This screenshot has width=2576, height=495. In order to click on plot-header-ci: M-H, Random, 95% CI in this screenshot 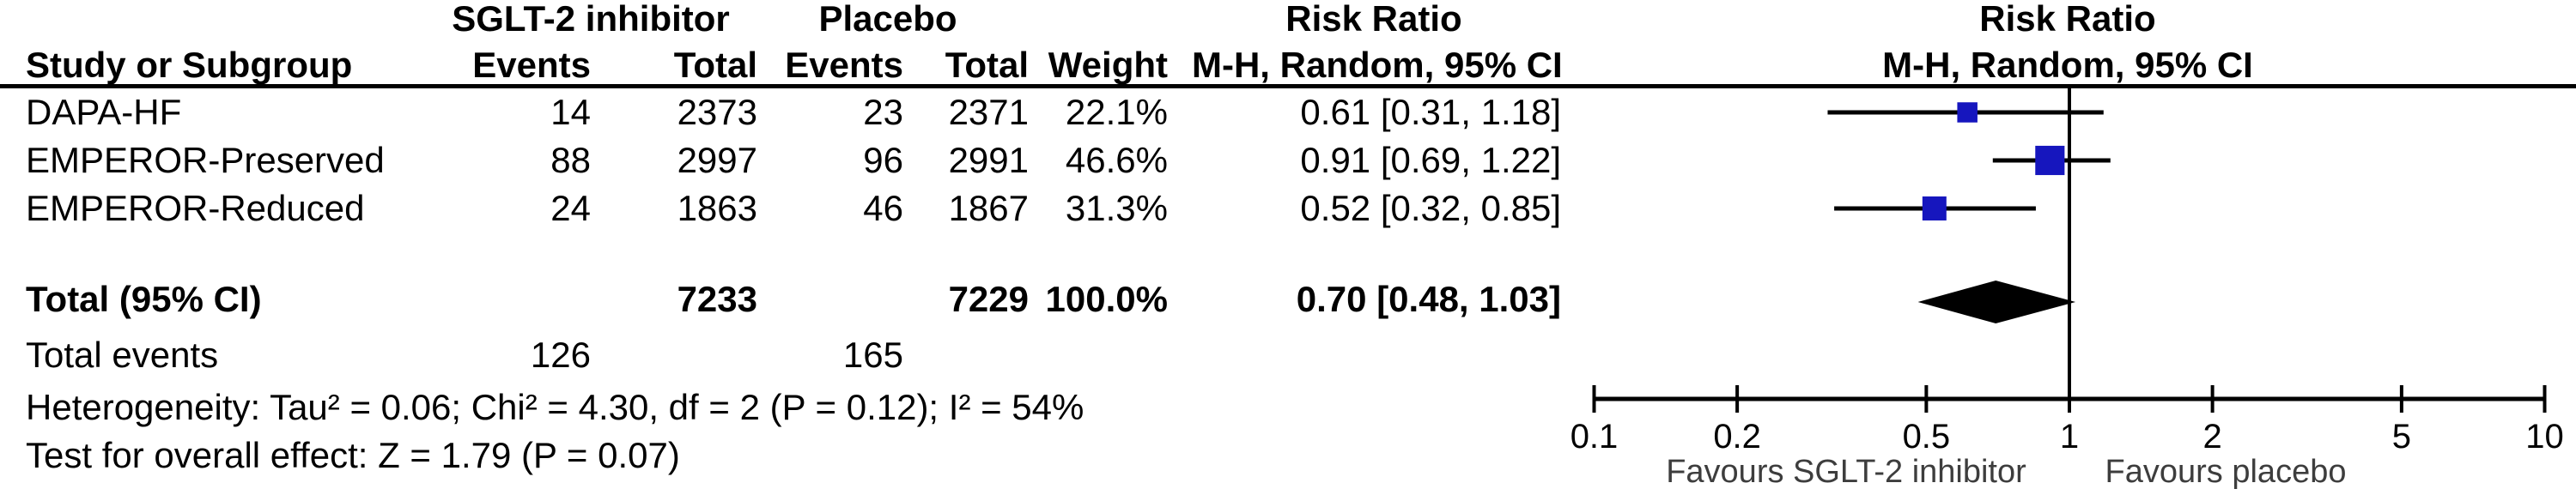, I will do `click(2068, 65)`.